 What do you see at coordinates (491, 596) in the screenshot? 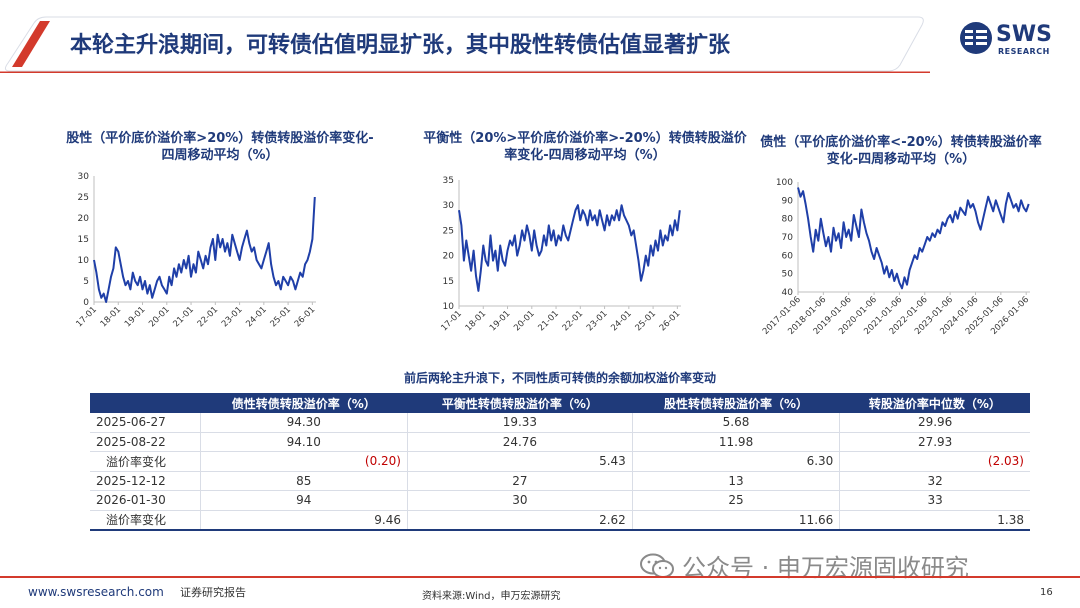
I see `footer-source: 资料来源:Wind，申万宏源研究` at bounding box center [491, 596].